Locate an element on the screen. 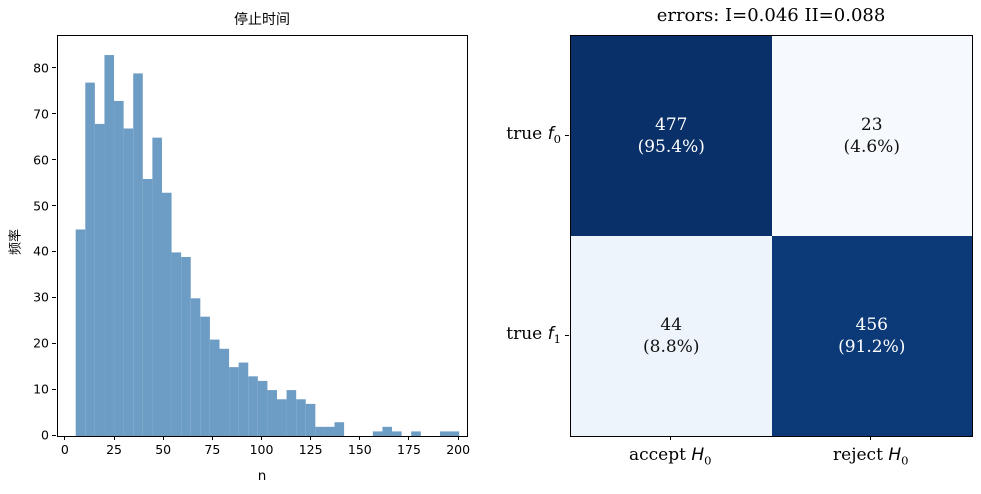  matrix-row-label: true f1 is located at coordinates (533, 335).